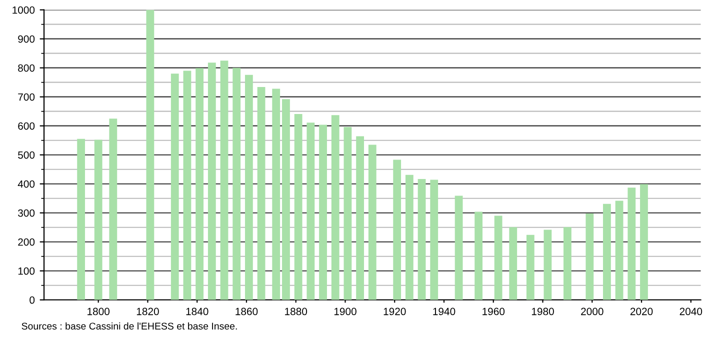  What do you see at coordinates (26, 184) in the screenshot?
I see `y-tick-label: 400` at bounding box center [26, 184].